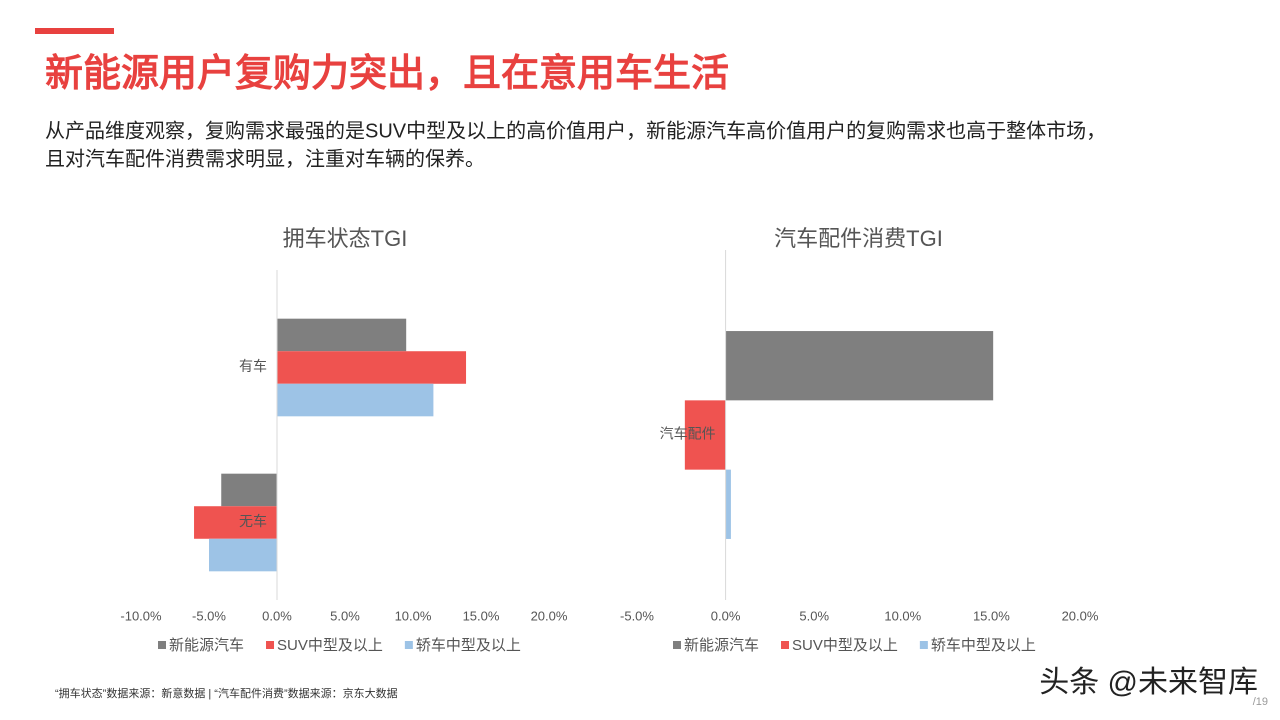  I want to click on x-tick-label: -10.0%, so click(141, 615).